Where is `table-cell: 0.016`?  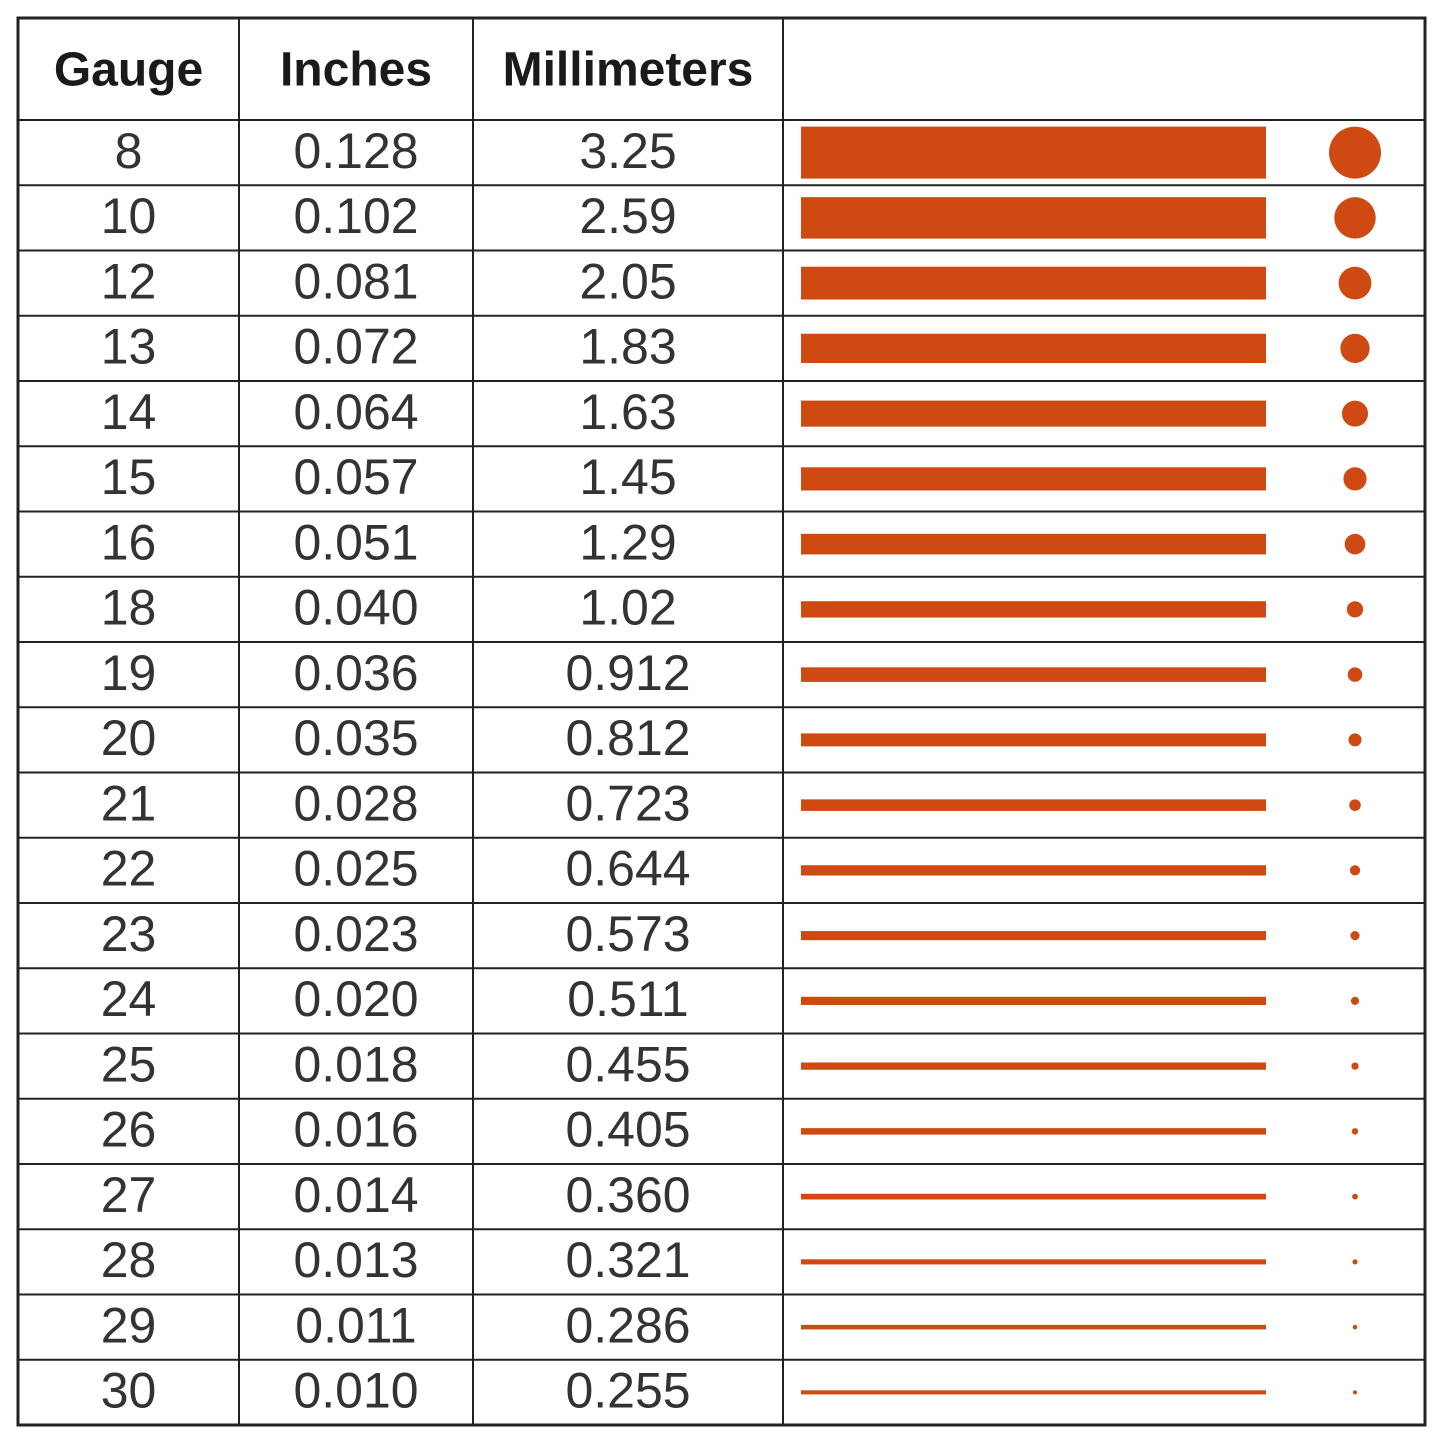
table-cell: 0.016 is located at coordinates (355, 1130).